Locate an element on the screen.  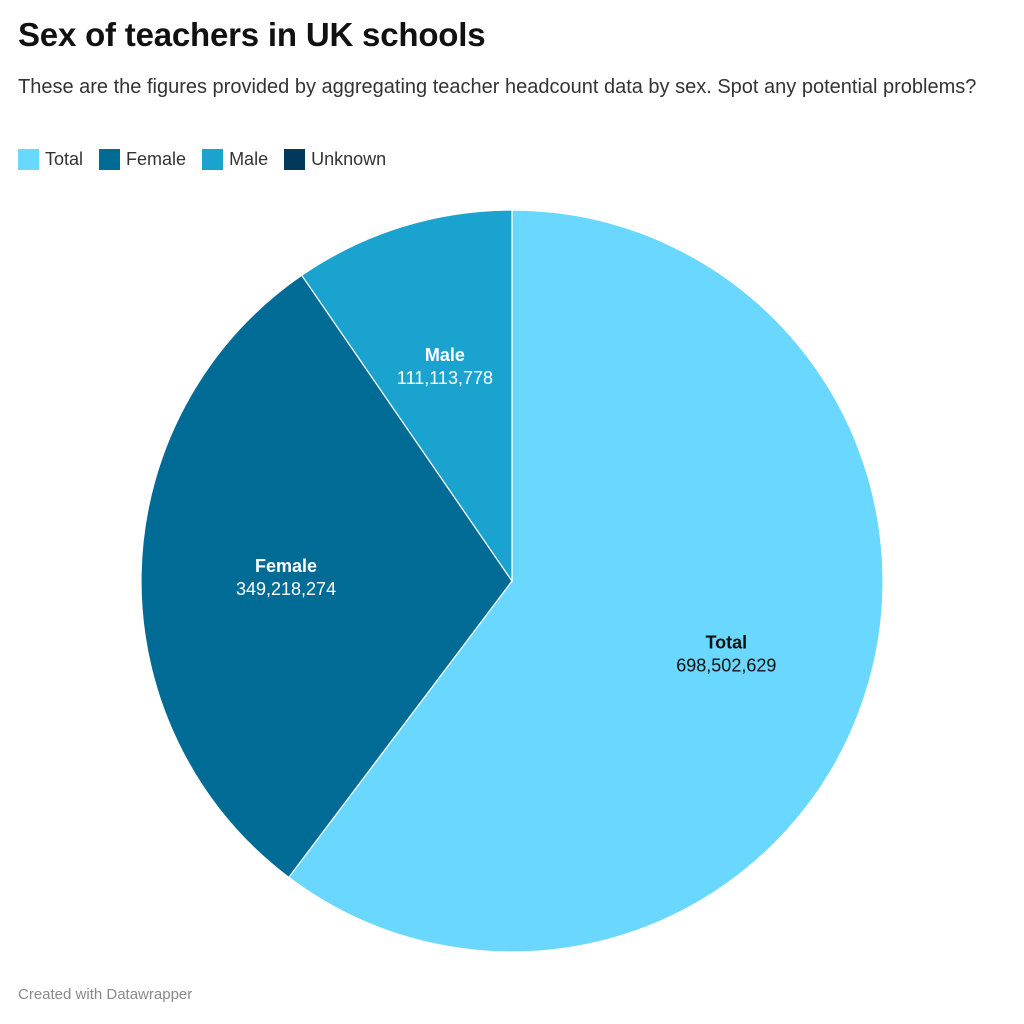
legend-swatch-male is located at coordinates (213, 159).